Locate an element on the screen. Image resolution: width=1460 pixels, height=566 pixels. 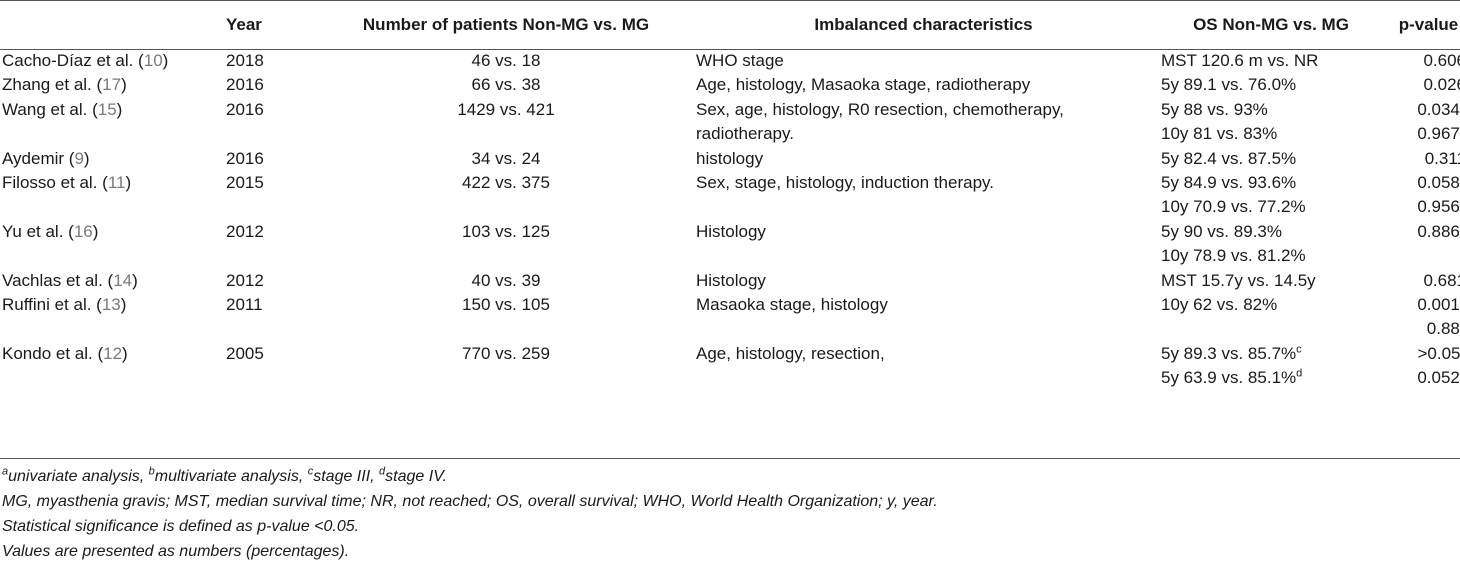
cell-imbalanced: histology is located at coordinates (730, 158).